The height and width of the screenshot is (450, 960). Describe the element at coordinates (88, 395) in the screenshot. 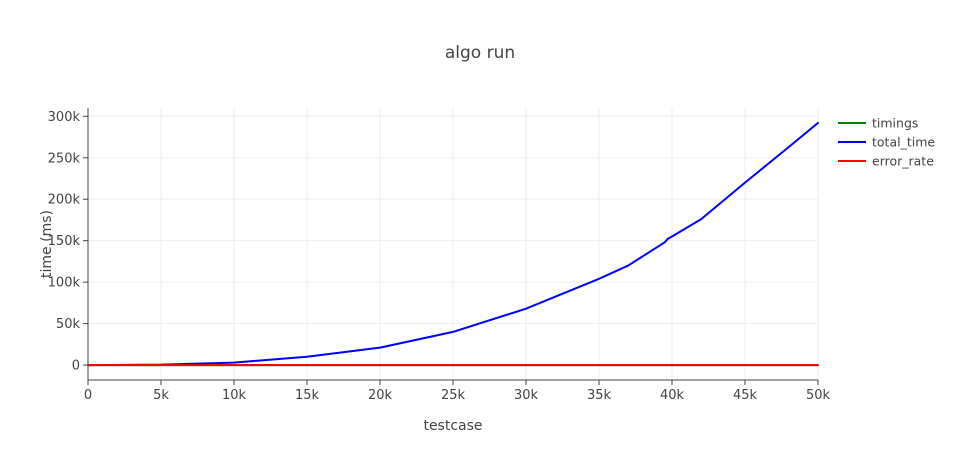

I see `x-tick-label: 0` at that location.